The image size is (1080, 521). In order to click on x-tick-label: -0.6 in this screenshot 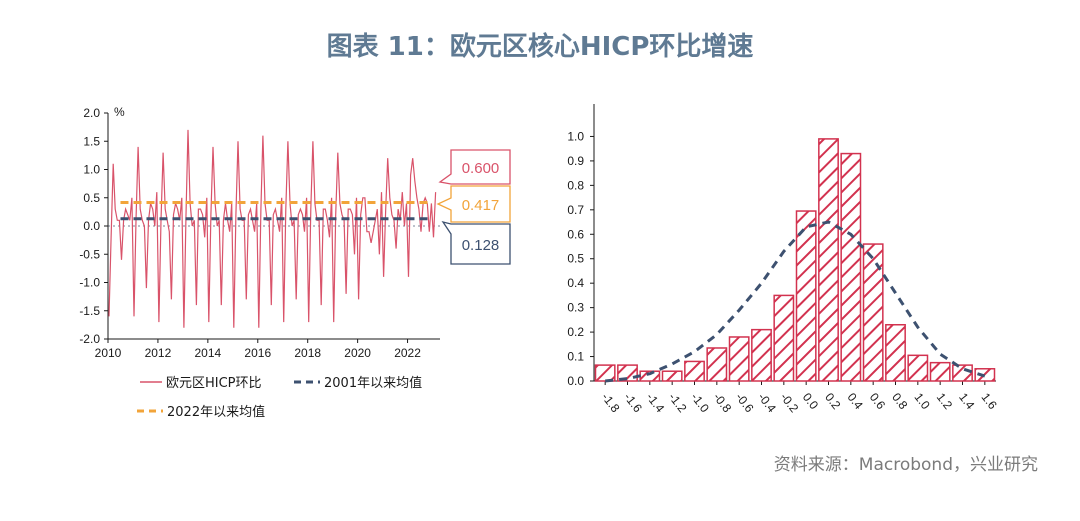, I will do `click(745, 402)`.